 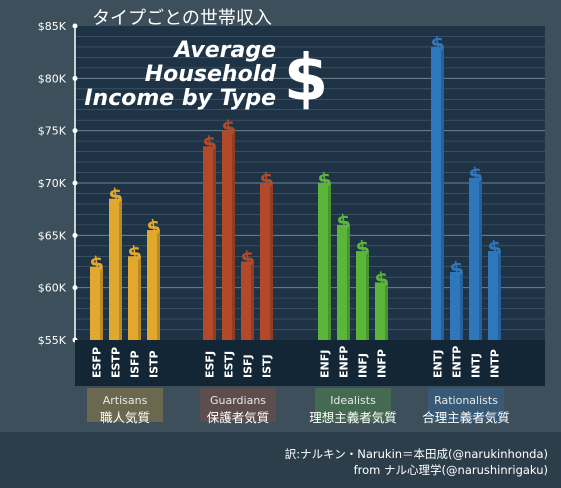 What do you see at coordinates (362, 295) in the screenshot?
I see `bar-infj` at bounding box center [362, 295].